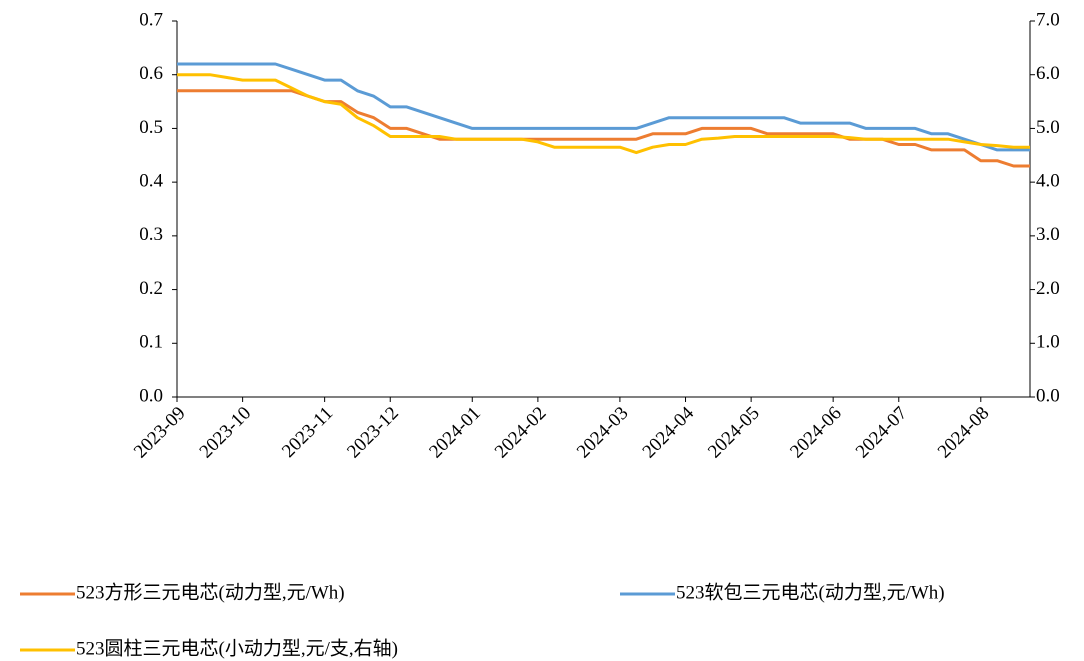  What do you see at coordinates (1048, 395) in the screenshot?
I see `y2-tick-label: 0.0` at bounding box center [1048, 395].